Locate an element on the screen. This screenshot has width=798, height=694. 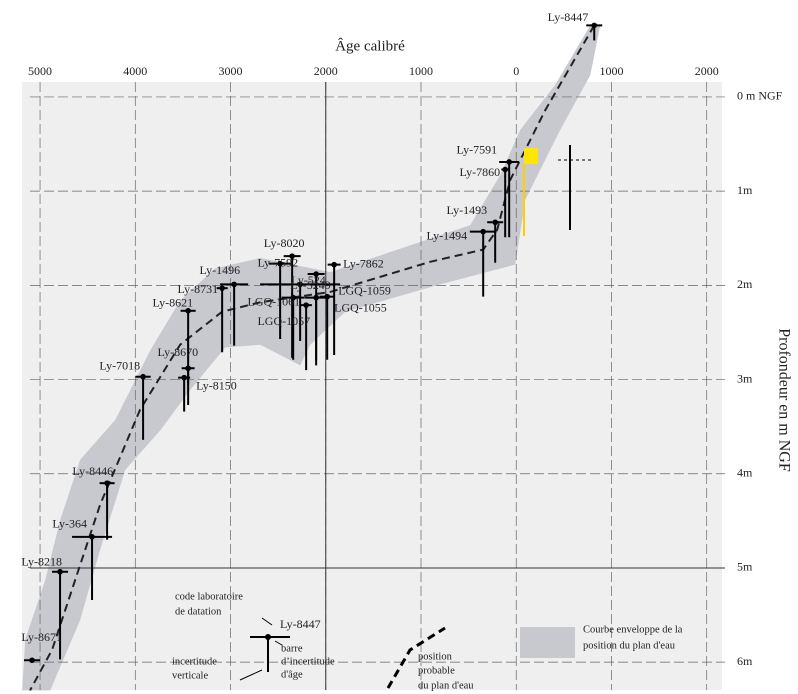
legend-point is located at coordinates (268, 637).